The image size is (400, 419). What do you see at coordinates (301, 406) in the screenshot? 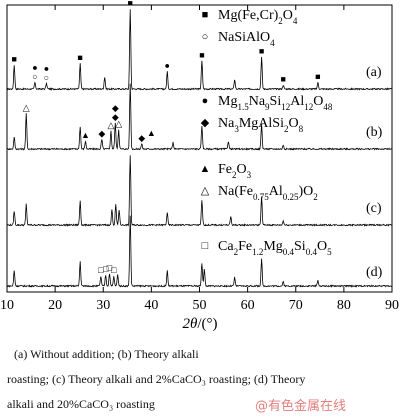
I see `watermark: @有色金属在线` at bounding box center [301, 406].